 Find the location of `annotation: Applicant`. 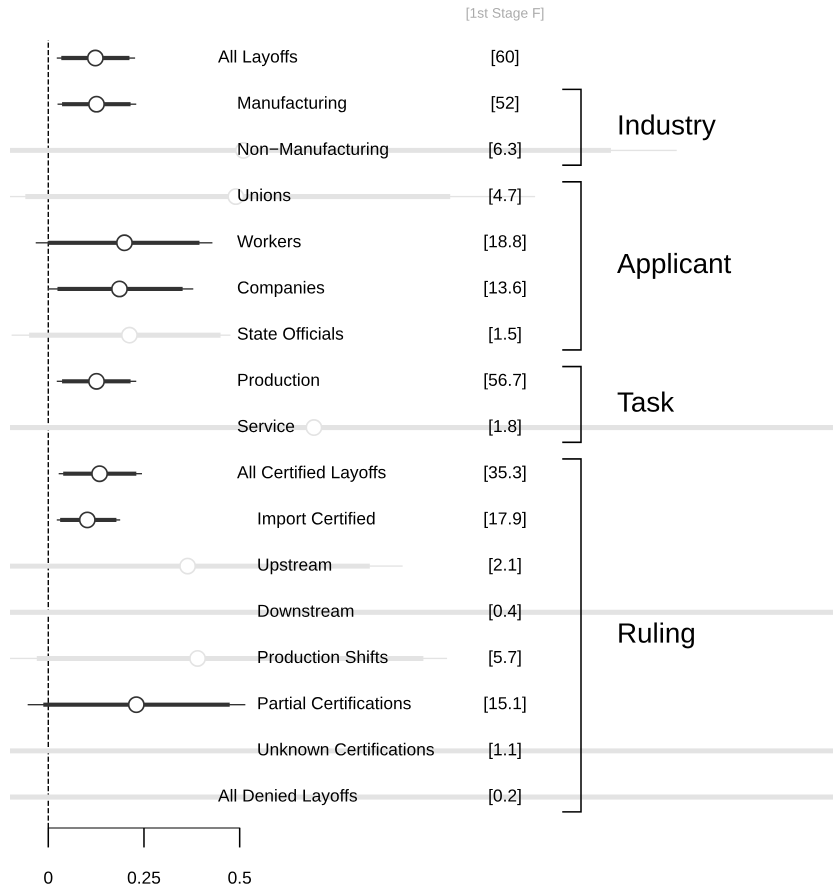

annotation: Applicant is located at coordinates (674, 265).